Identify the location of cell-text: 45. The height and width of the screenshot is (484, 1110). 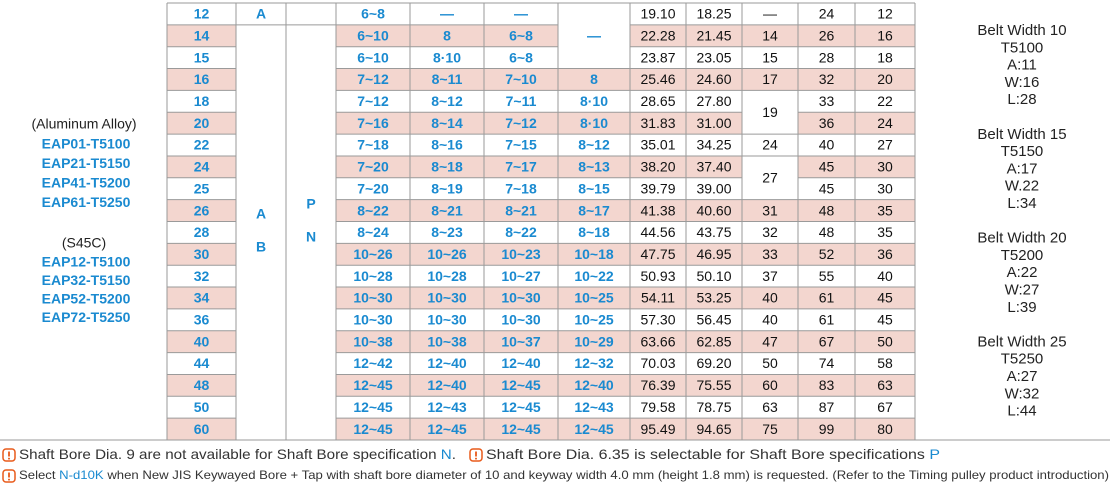
(885, 320).